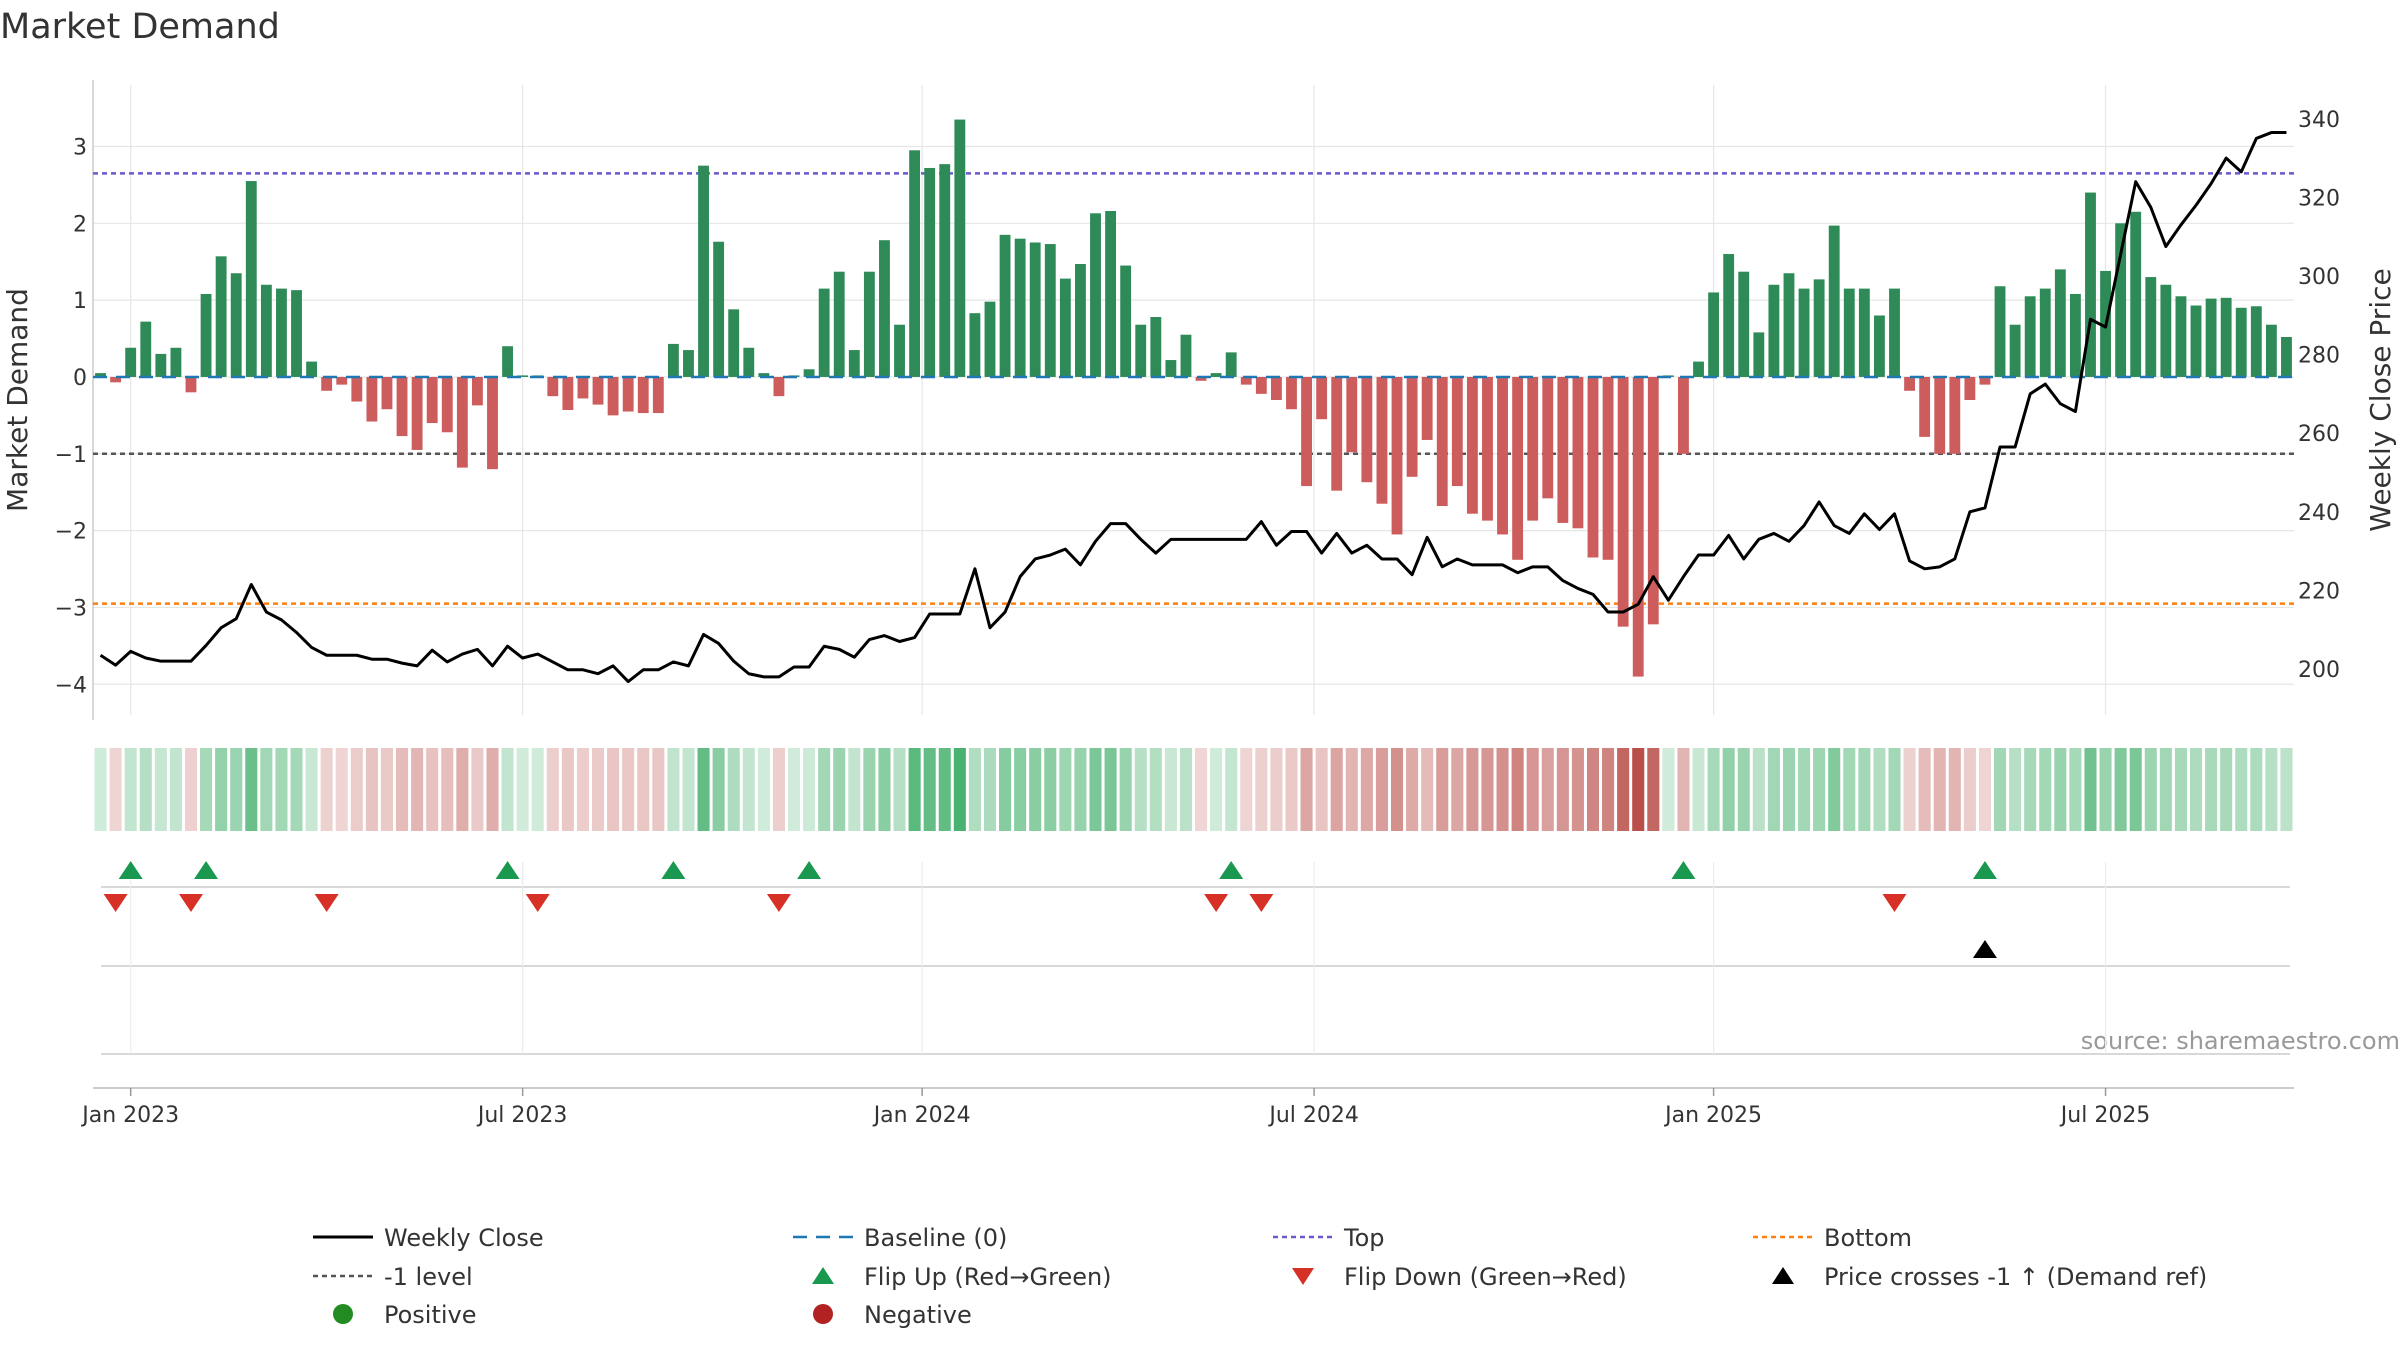  What do you see at coordinates (988, 1277) in the screenshot?
I see `legend-label-flipup: Flip Up (Red→Green)` at bounding box center [988, 1277].